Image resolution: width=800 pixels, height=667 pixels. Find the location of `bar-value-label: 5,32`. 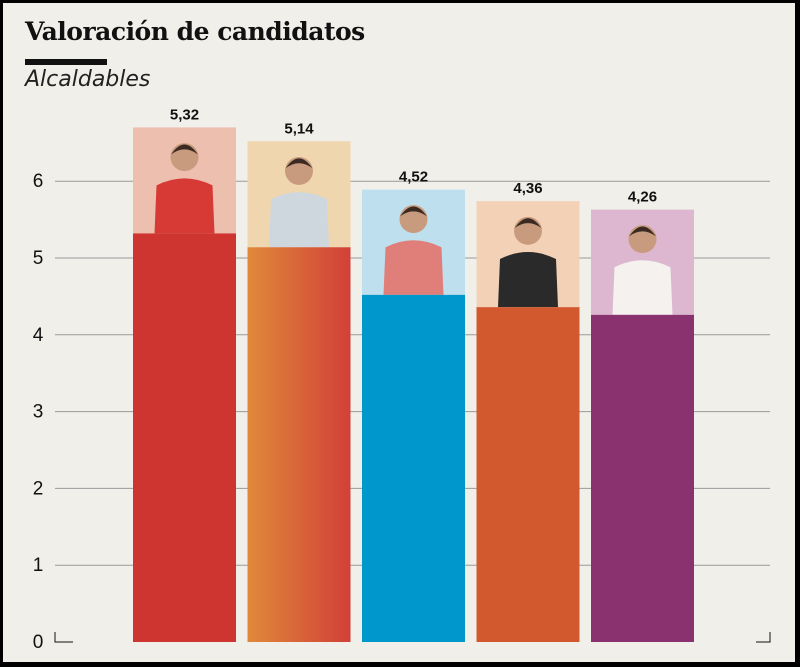

bar-value-label: 5,32 is located at coordinates (184, 114).